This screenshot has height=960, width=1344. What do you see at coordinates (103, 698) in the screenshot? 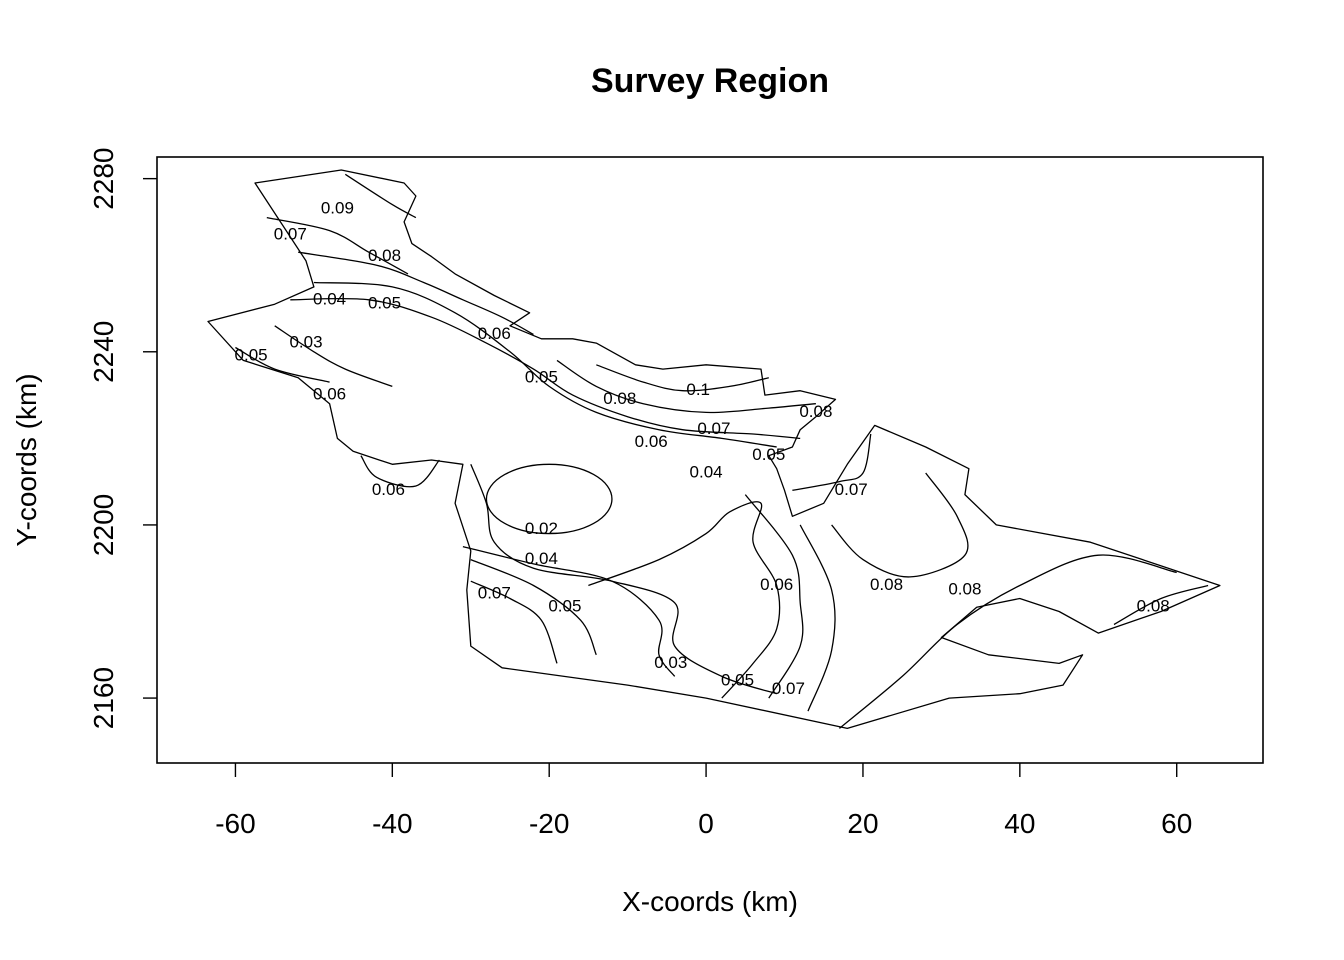
I see `y-tick-label: 2160` at bounding box center [103, 698].